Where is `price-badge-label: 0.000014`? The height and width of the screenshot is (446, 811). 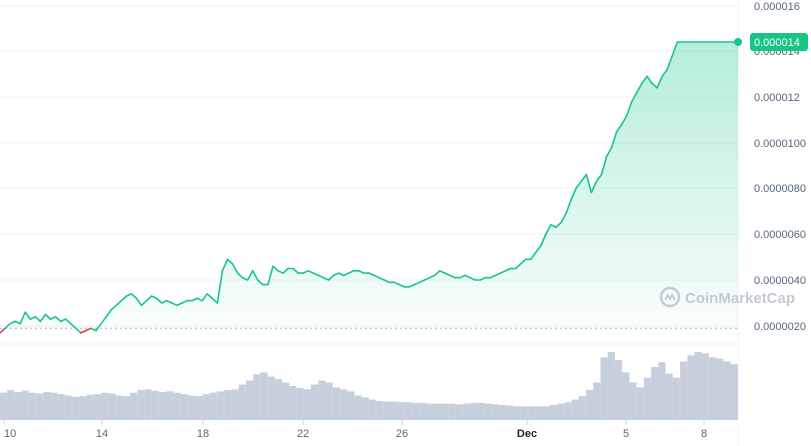
price-badge-label: 0.000014 is located at coordinates (777, 43).